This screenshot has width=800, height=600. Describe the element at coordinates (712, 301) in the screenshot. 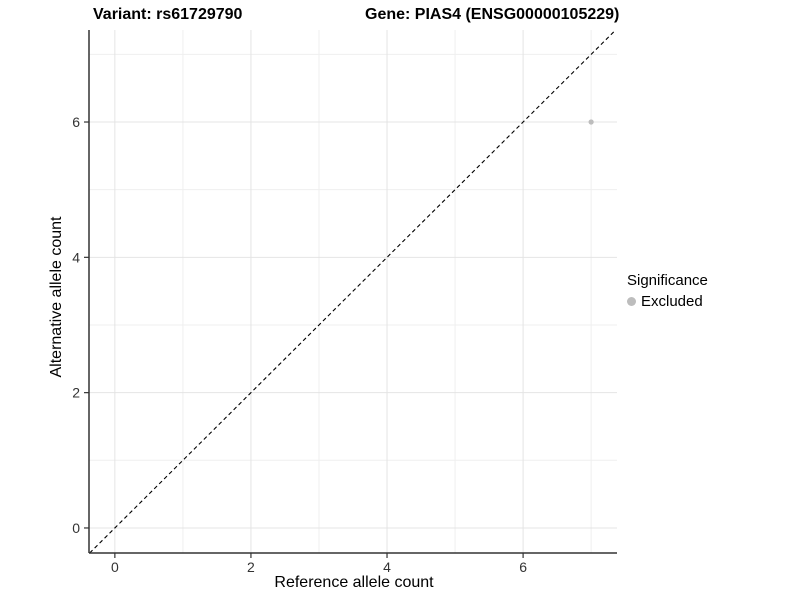

I see `legend-item-excluded: Excluded` at that location.